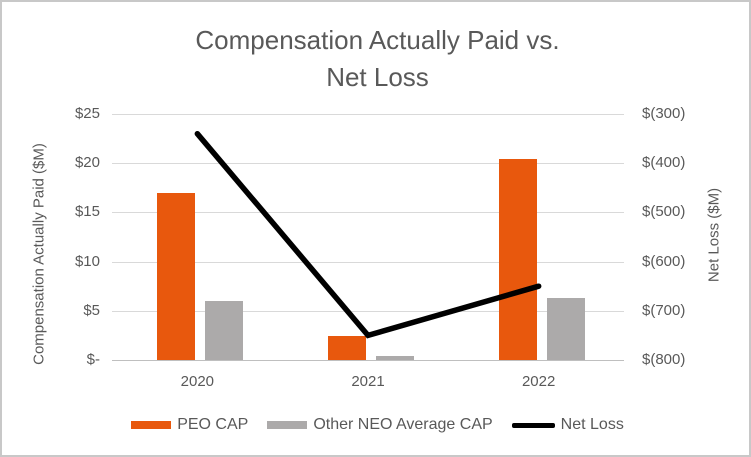 The width and height of the screenshot is (751, 457). Describe the element at coordinates (87, 261) in the screenshot. I see `left-tick-label: $10` at that location.